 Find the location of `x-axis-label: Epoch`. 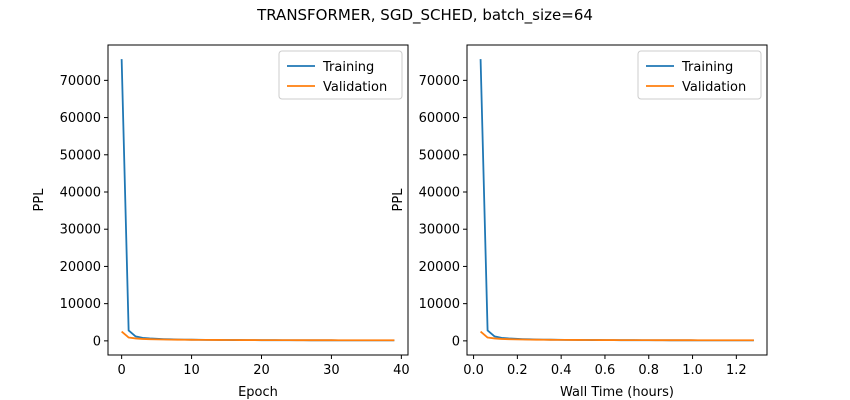

x-axis-label: Epoch is located at coordinates (258, 392).